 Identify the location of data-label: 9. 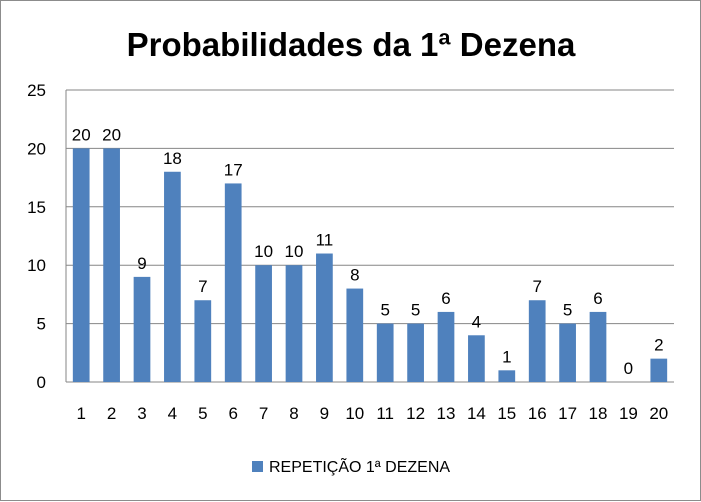
(141, 263).